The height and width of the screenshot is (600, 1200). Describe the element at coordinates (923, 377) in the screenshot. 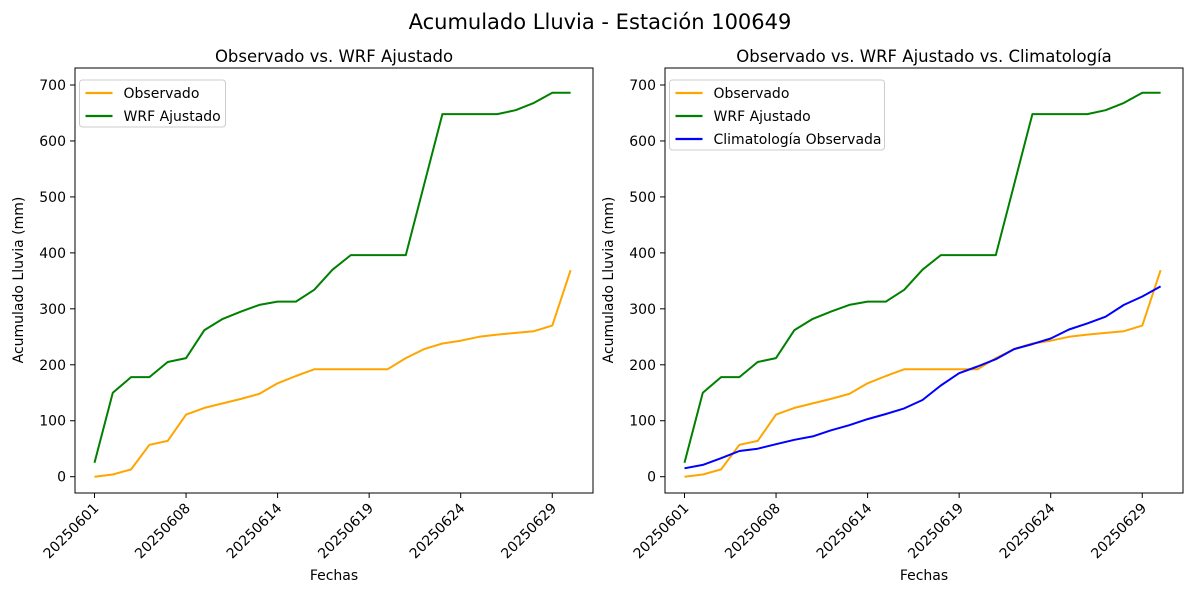

I see `series-line-climatolog-a-observada` at that location.